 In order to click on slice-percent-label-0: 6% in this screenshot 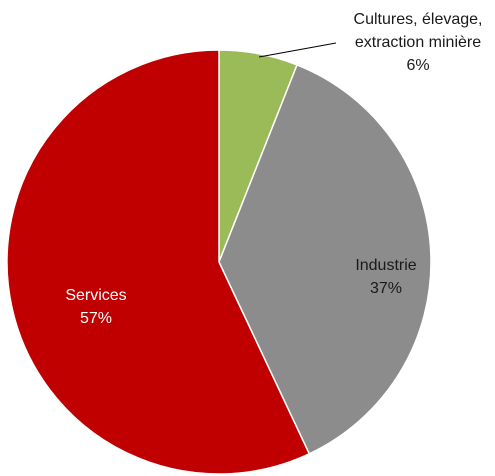, I will do `click(417, 65)`.